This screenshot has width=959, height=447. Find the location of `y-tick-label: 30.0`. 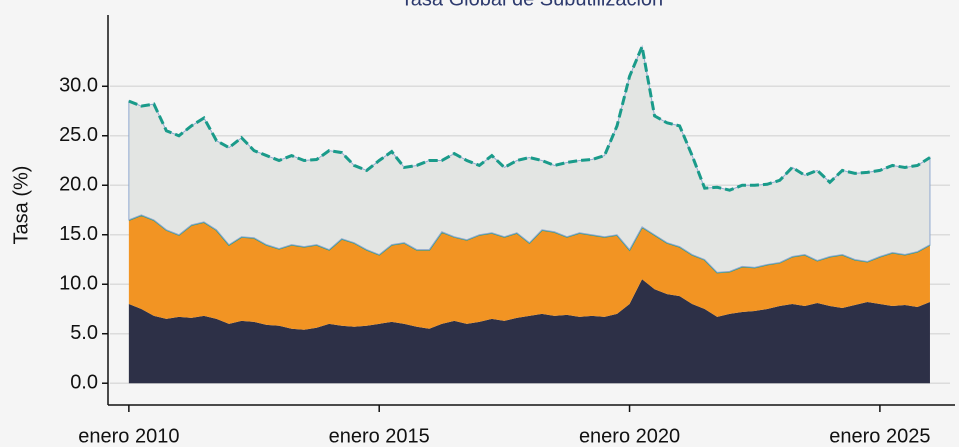

y-tick-label: 30.0 is located at coordinates (78, 86).